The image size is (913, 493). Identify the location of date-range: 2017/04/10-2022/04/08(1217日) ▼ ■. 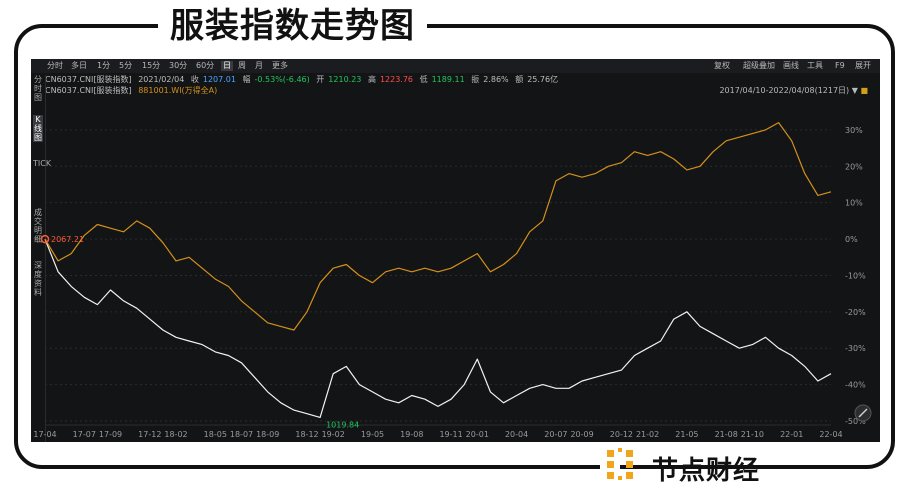
(793, 91).